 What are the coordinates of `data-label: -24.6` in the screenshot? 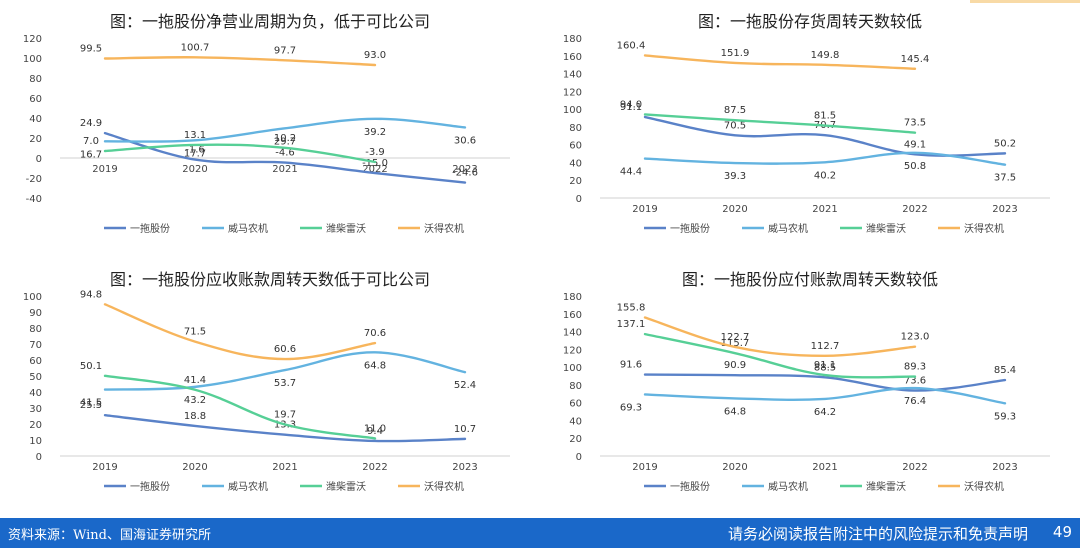 It's located at (465, 173).